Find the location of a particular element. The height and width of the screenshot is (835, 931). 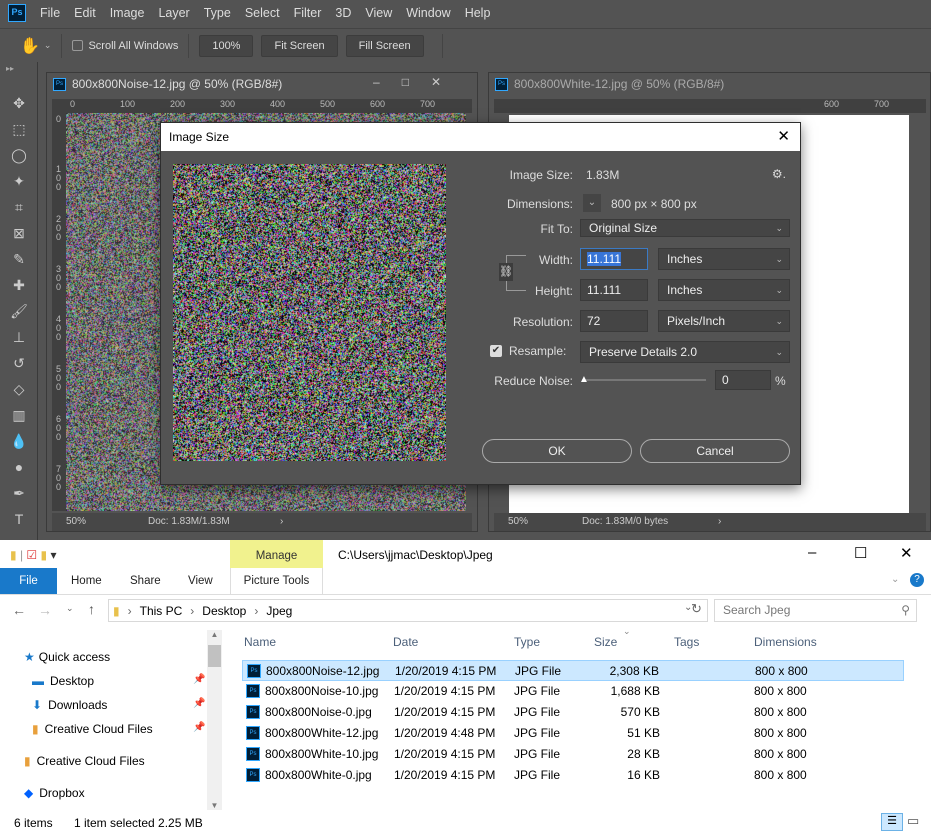

dimensions-dropdown: ⌄ is located at coordinates (592, 203).